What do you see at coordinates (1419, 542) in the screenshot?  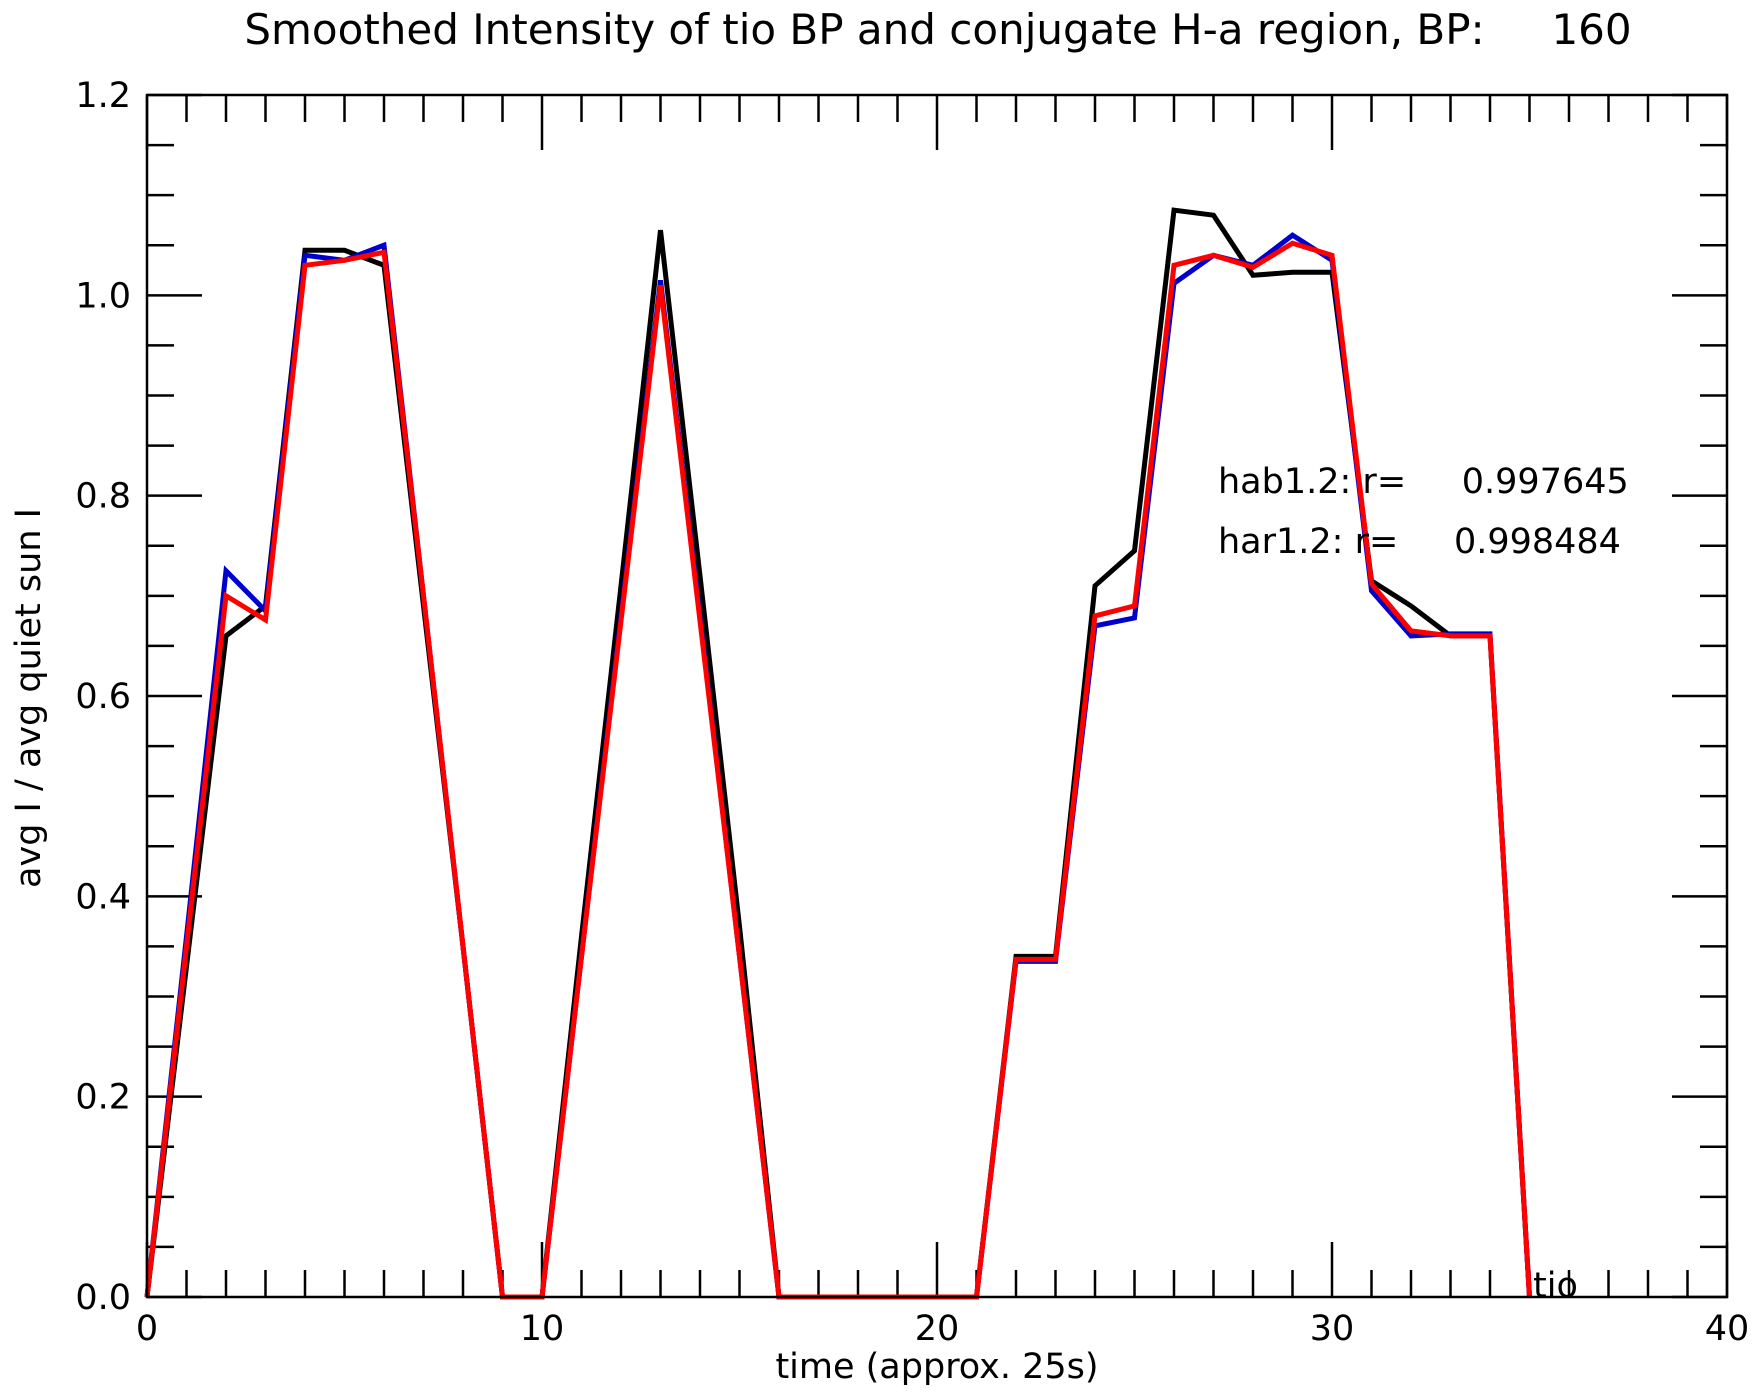 I see `annotation-har-correlation: har1.2: r= 0.998484` at bounding box center [1419, 542].